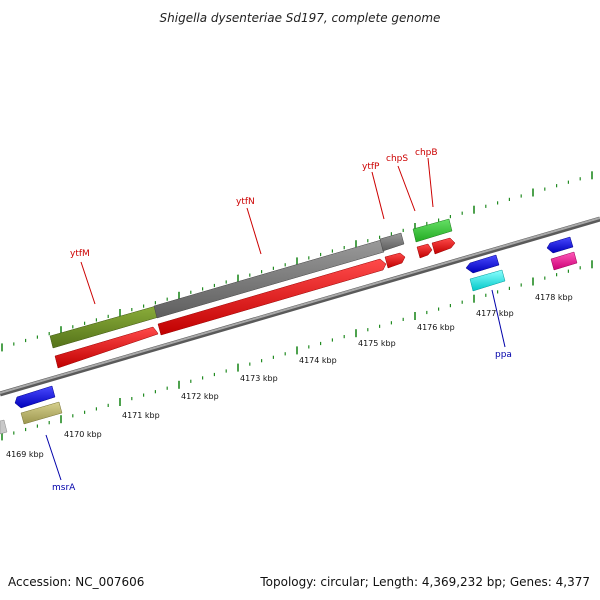  Describe the element at coordinates (245, 202) in the screenshot. I see `gene-label-ytfN: ytfN` at that location.